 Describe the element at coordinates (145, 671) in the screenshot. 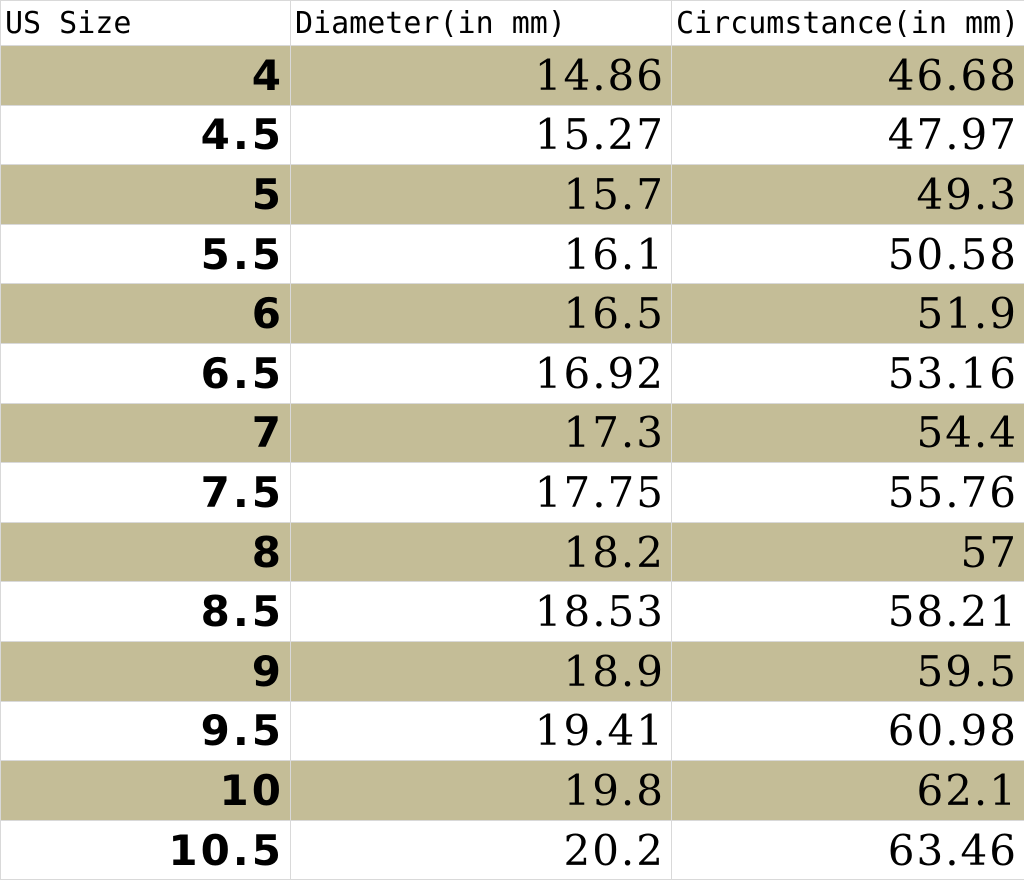

I see `cell-us-size: 9` at that location.